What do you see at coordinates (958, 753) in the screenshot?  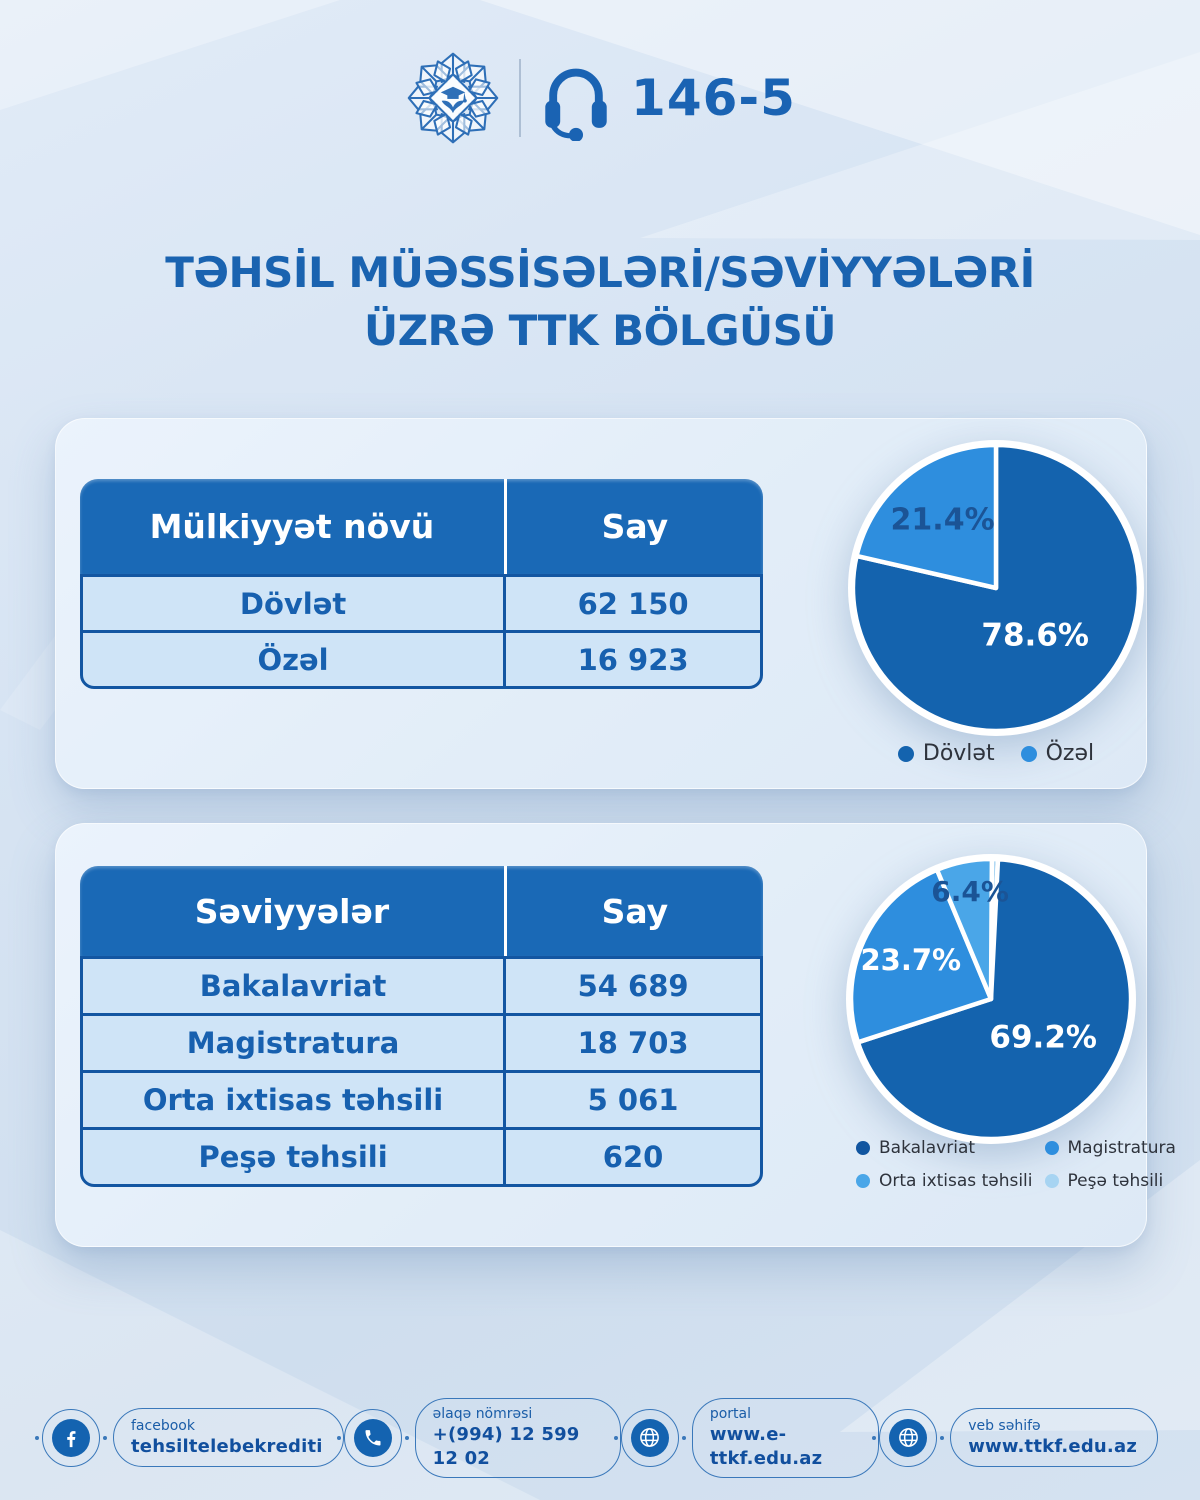 I see `legend-label: Dövlət` at bounding box center [958, 753].